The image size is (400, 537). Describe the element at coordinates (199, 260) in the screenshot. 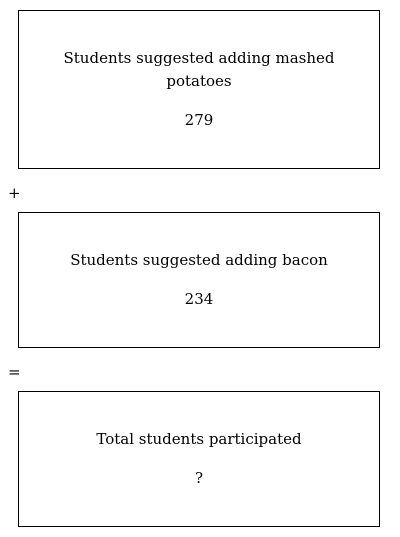

I see `box-label: Students suggested adding bacon` at that location.